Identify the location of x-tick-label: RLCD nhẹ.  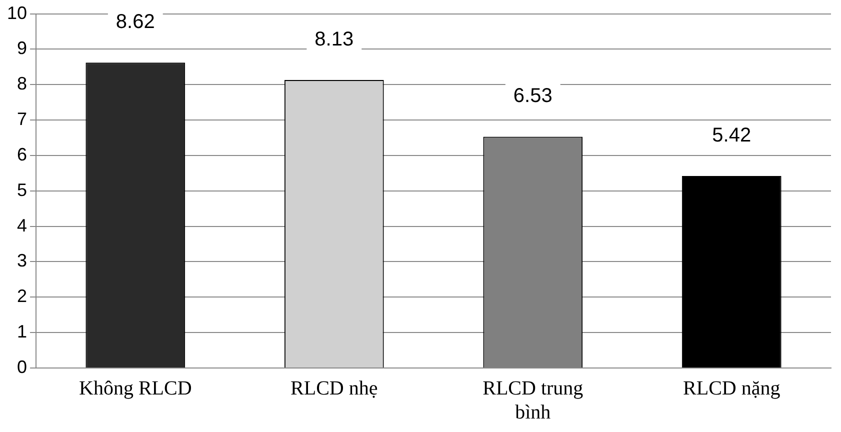
(334, 388).